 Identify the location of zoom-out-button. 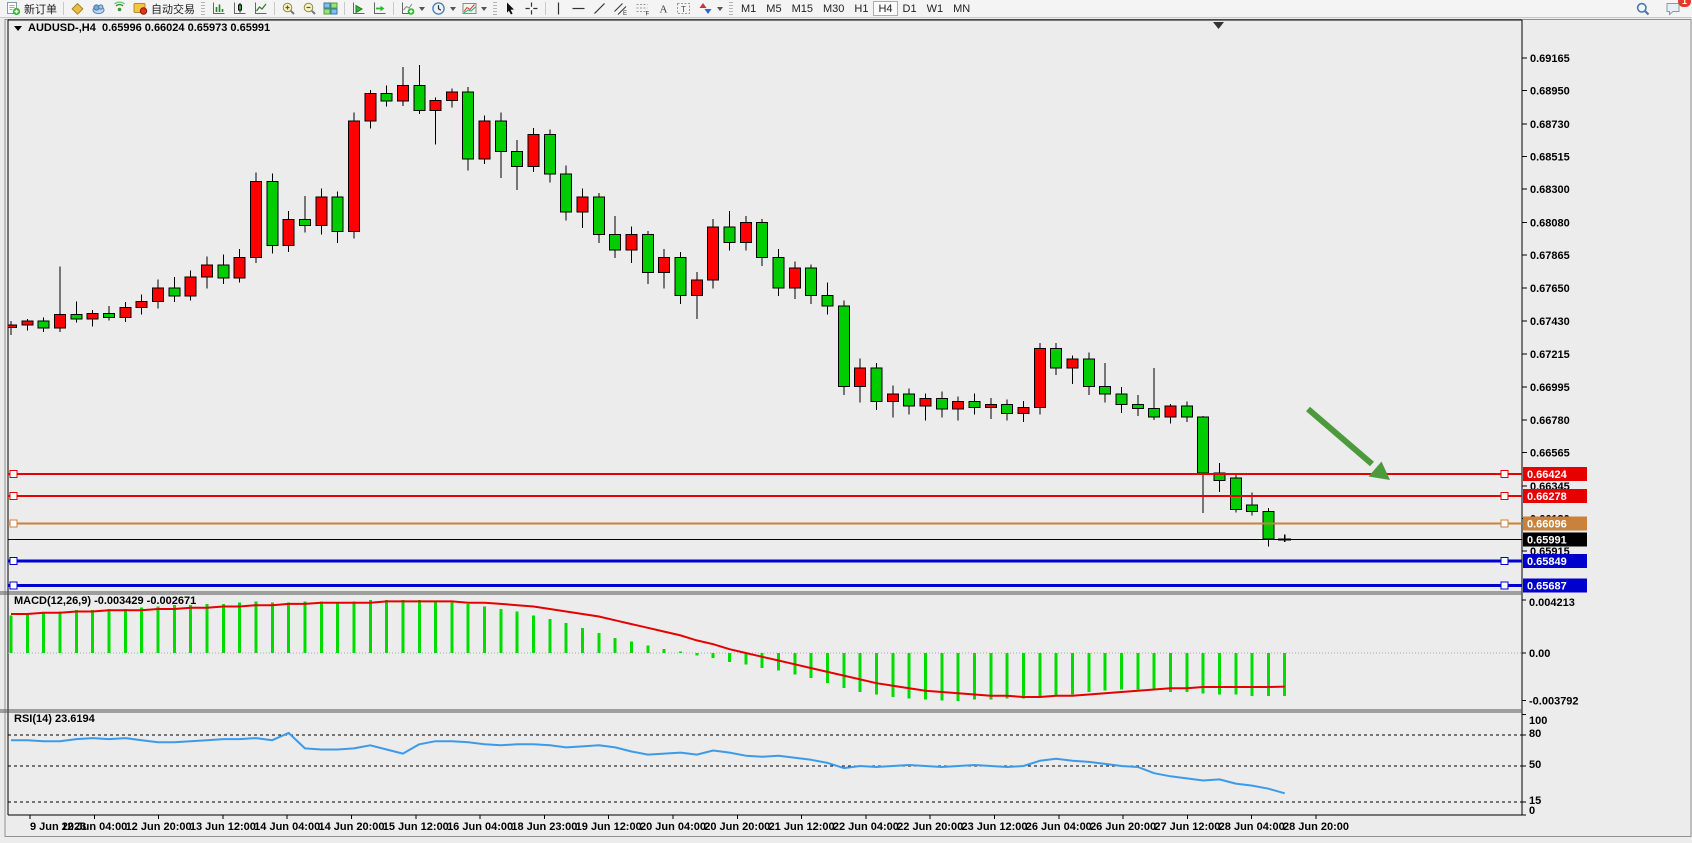
(309, 9).